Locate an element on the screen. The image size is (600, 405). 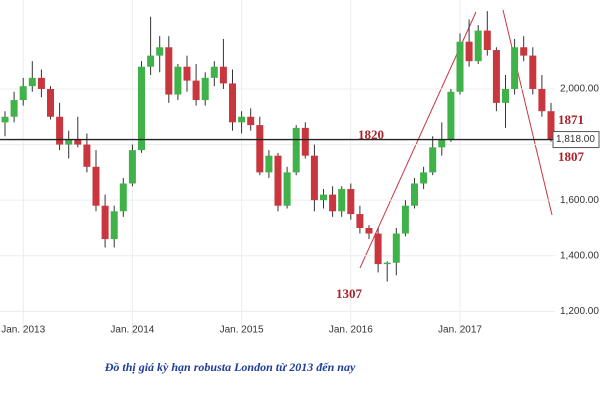
annotation: 1807 is located at coordinates (571, 156).